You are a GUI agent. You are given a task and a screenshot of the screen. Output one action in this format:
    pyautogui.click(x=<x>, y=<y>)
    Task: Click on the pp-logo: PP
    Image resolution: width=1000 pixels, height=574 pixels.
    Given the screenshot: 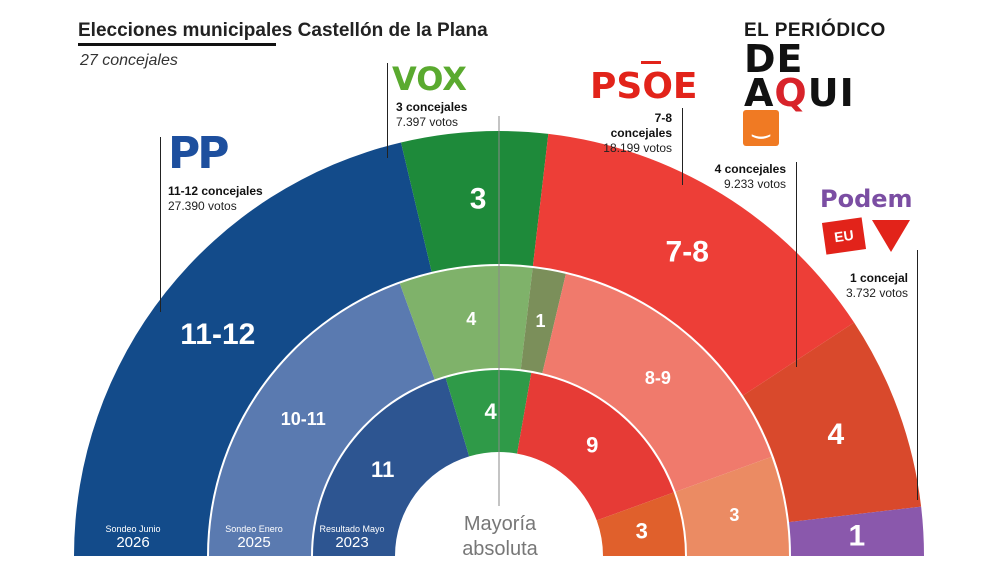 What is the action you would take?
    pyautogui.click(x=198, y=153)
    